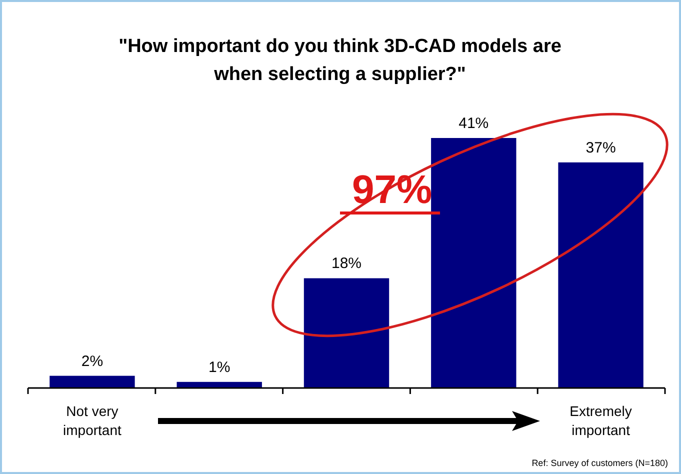 This screenshot has height=474, width=681. What do you see at coordinates (92, 420) in the screenshot?
I see `x-tick-label: Not very important` at bounding box center [92, 420].